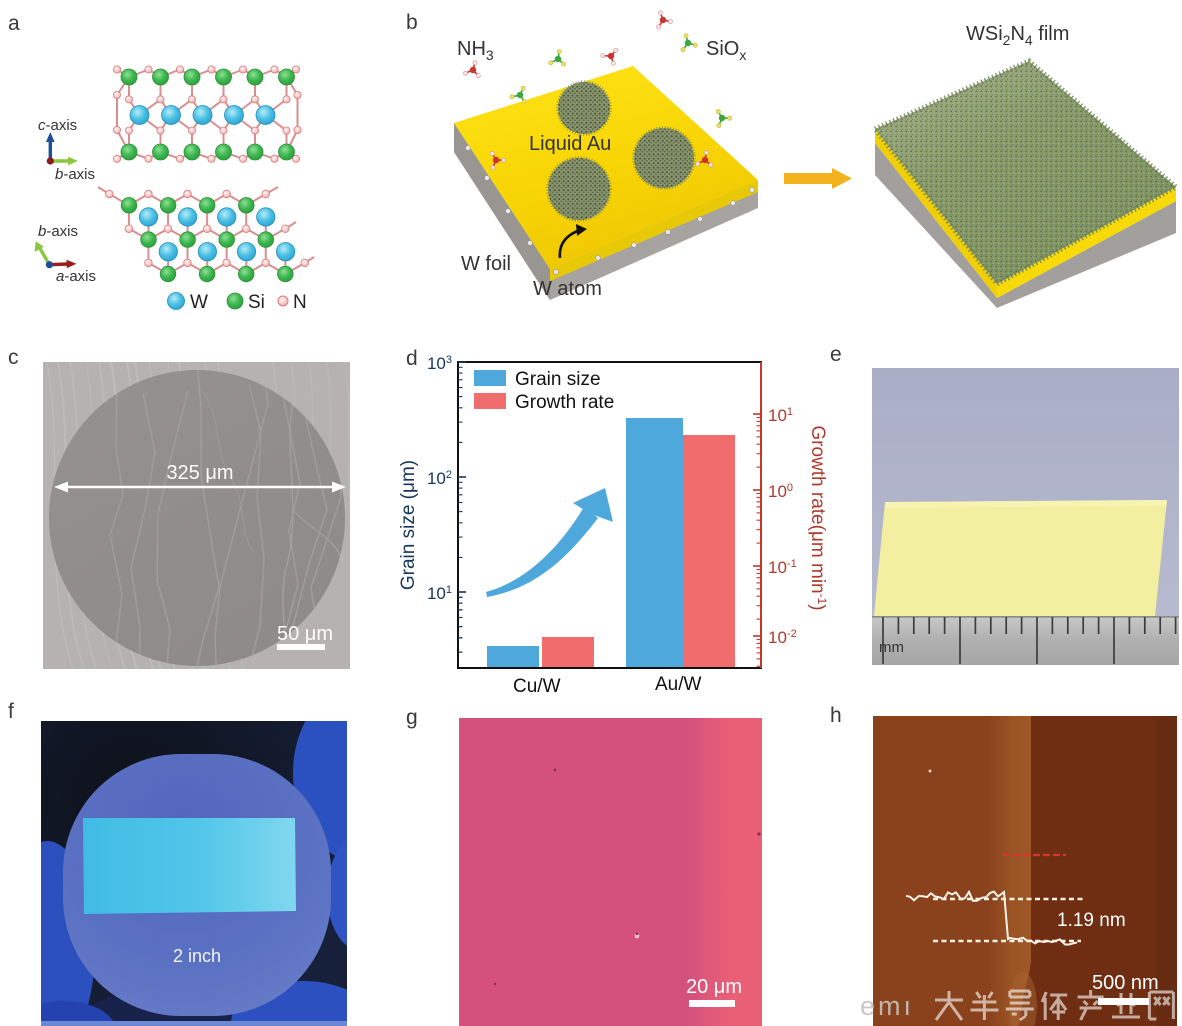 The height and width of the screenshot is (1026, 1182). I want to click on svg-text: Growth rate(μm min-1), so click(818, 517).